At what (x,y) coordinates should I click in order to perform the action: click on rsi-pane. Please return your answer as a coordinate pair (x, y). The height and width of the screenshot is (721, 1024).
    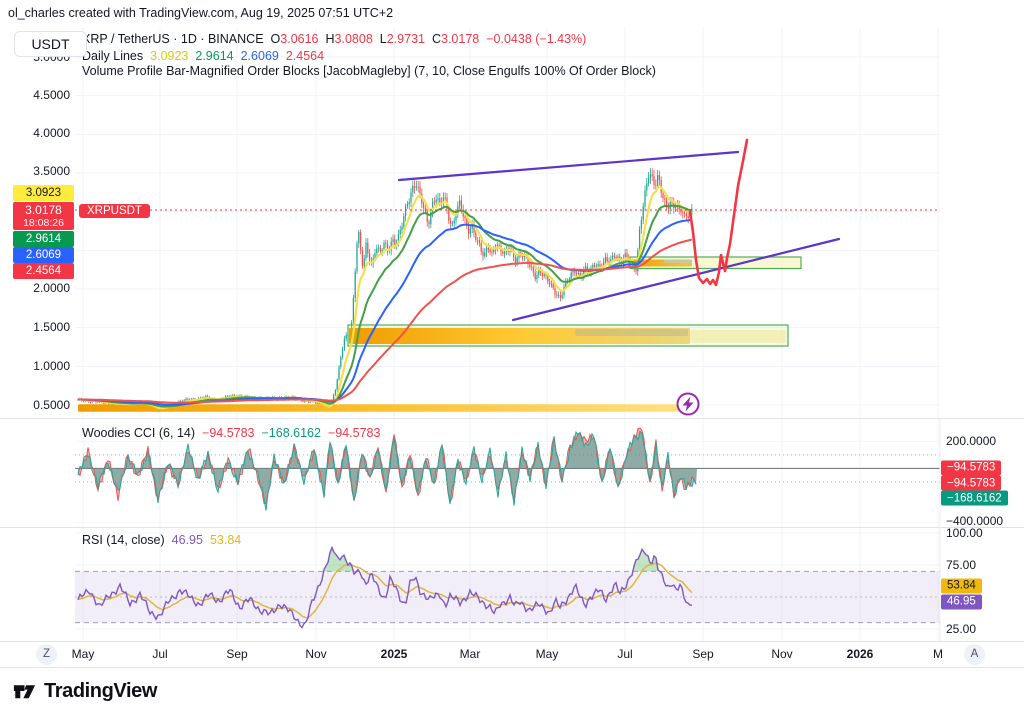
    Looking at the image, I should click on (385, 587).